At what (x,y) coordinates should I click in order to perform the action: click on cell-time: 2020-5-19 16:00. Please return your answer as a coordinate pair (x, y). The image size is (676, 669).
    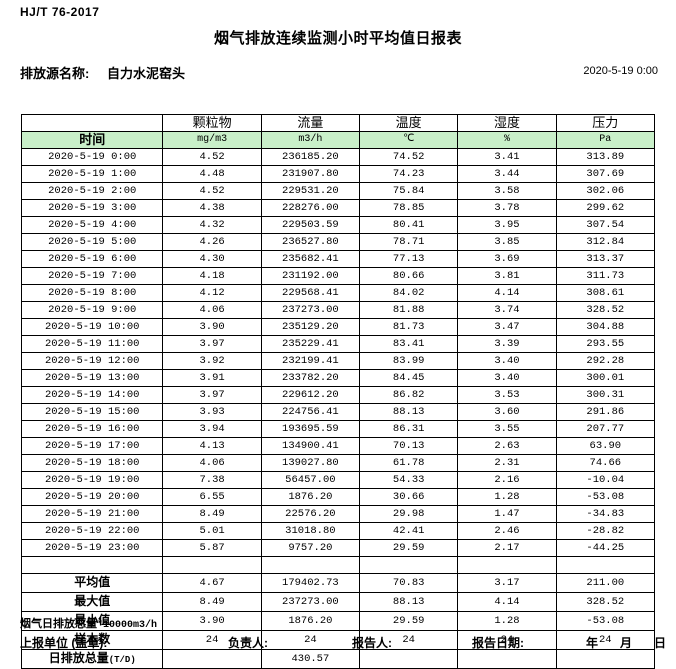
    Looking at the image, I should click on (92, 429).